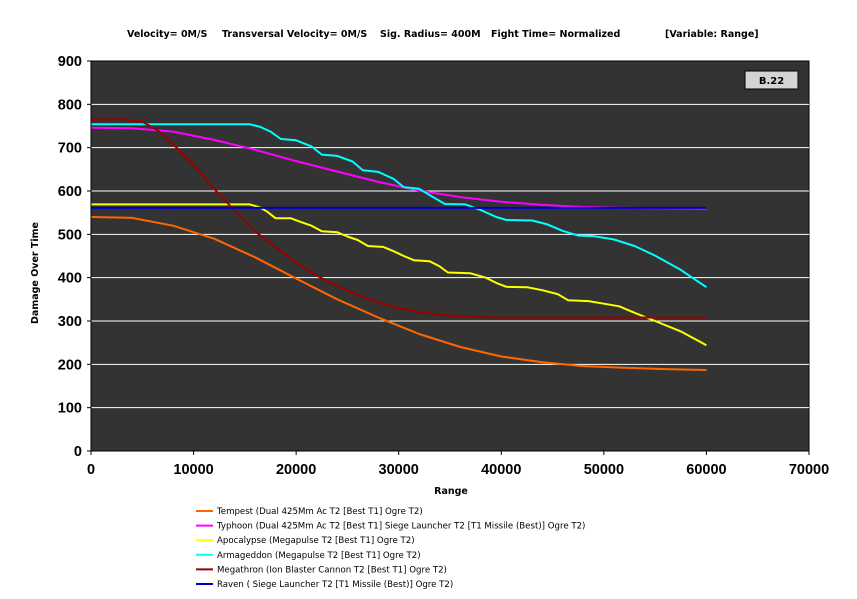 This screenshot has width=857, height=599. Describe the element at coordinates (501, 470) in the screenshot. I see `x-tick-label: 40000` at that location.